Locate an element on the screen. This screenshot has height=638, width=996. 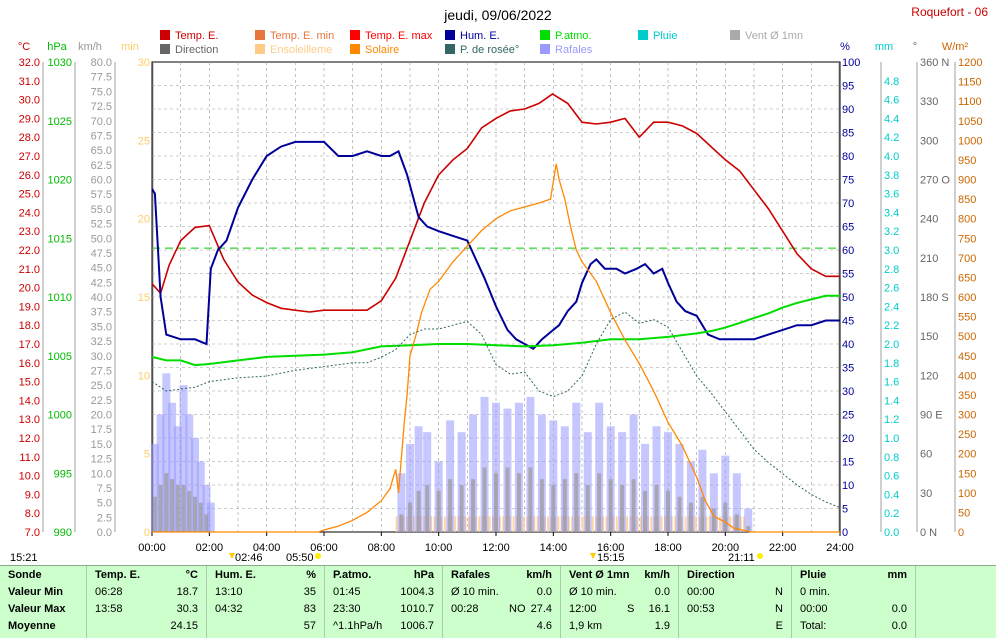
tick-label-temp: 17.0 is located at coordinates (29, 345).